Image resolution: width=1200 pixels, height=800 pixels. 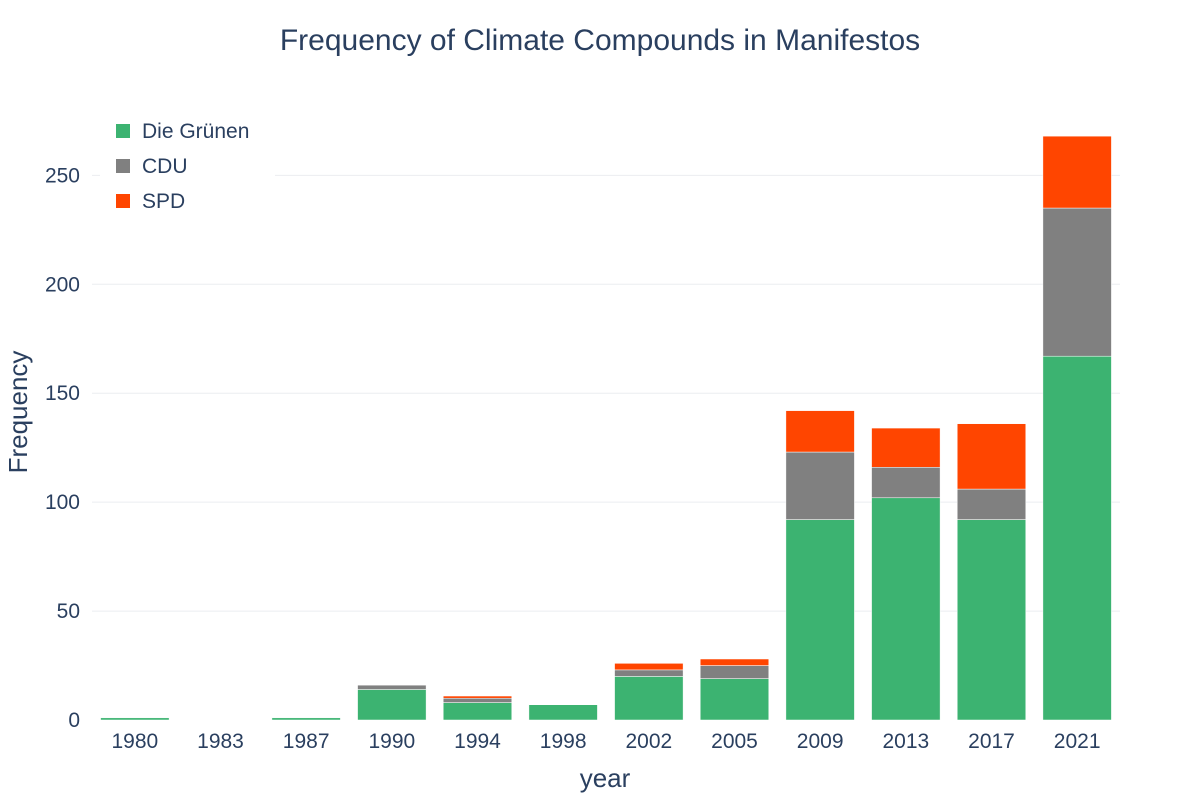 What do you see at coordinates (563, 741) in the screenshot?
I see `x-tick-label: 1998` at bounding box center [563, 741].